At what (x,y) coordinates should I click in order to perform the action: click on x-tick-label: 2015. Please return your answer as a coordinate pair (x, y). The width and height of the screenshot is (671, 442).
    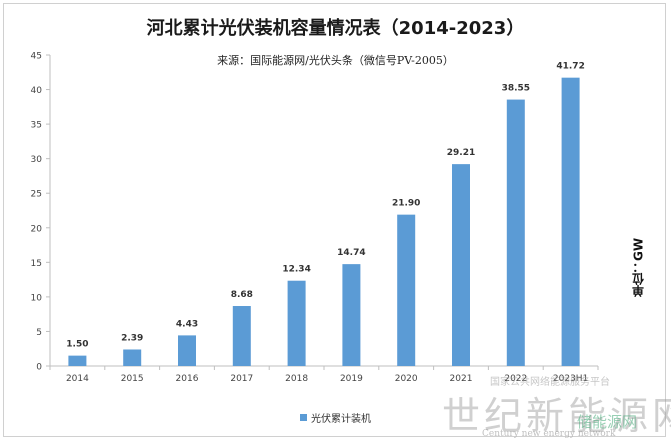
    Looking at the image, I should click on (132, 379).